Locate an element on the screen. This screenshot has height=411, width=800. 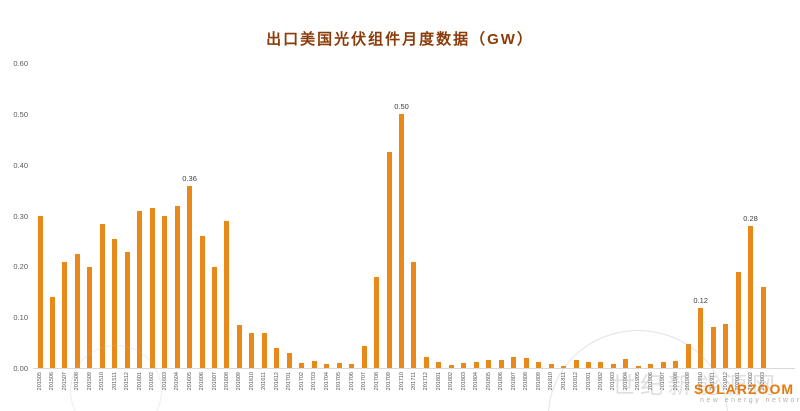
x-axis-tick-label: 201507 is located at coordinates (64, 381).